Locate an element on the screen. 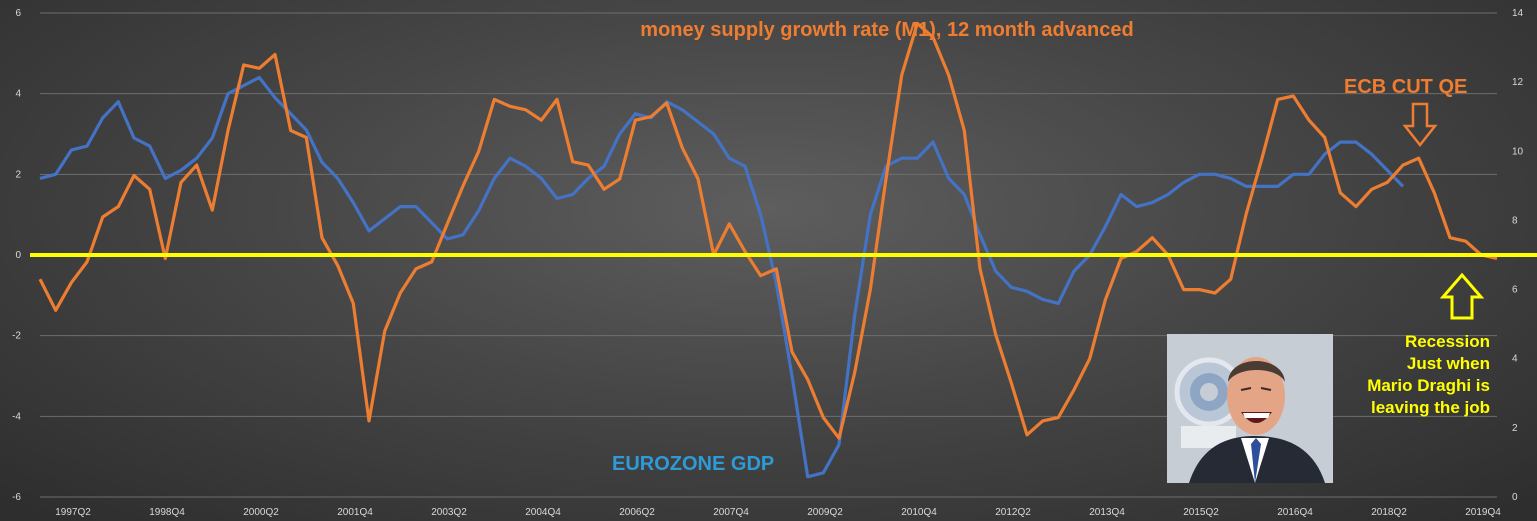 Image resolution: width=1537 pixels, height=521 pixels. right-tick-label: 12 is located at coordinates (1518, 82).